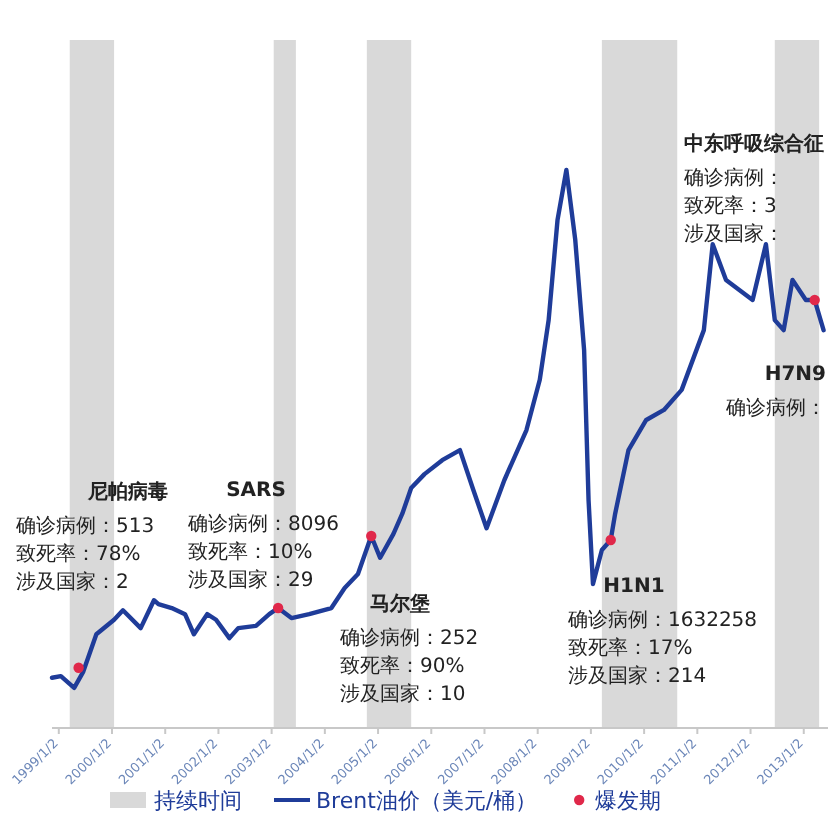 The image size is (834, 834). What do you see at coordinates (637, 676) in the screenshot?
I see `annotation: 涉及国家：214` at bounding box center [637, 676].